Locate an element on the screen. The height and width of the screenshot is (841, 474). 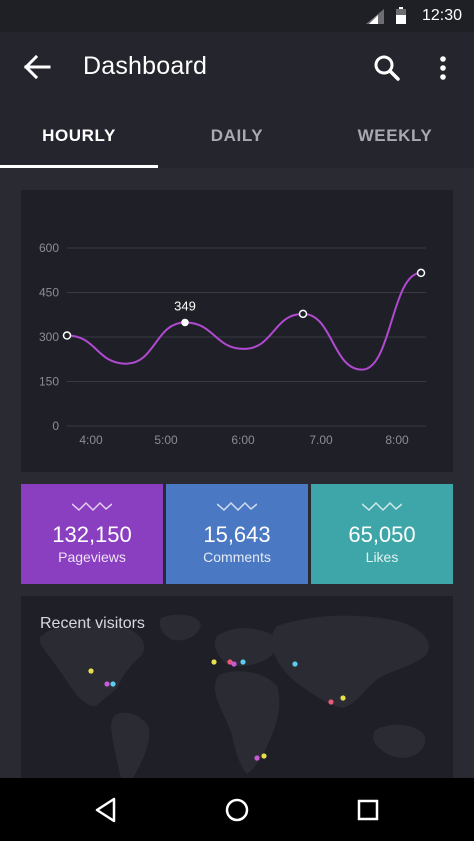
signal-icon is located at coordinates (375, 16).